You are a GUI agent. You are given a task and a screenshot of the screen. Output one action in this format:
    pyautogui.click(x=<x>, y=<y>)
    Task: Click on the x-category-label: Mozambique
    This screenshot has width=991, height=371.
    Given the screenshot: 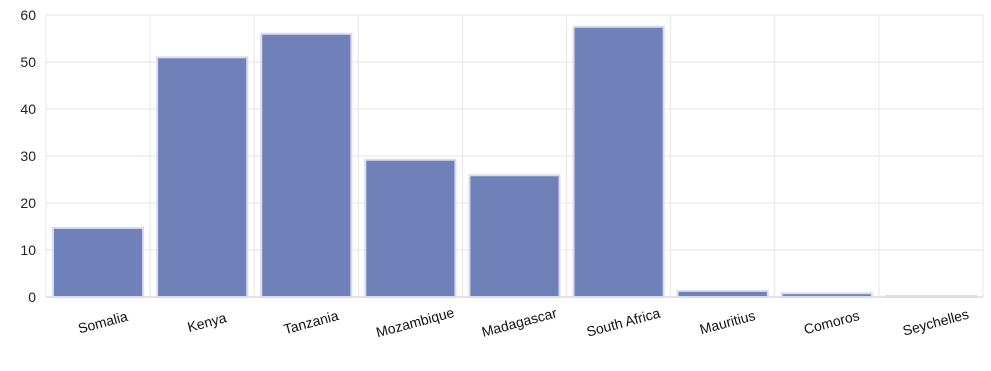 What is the action you would take?
    pyautogui.click(x=415, y=322)
    